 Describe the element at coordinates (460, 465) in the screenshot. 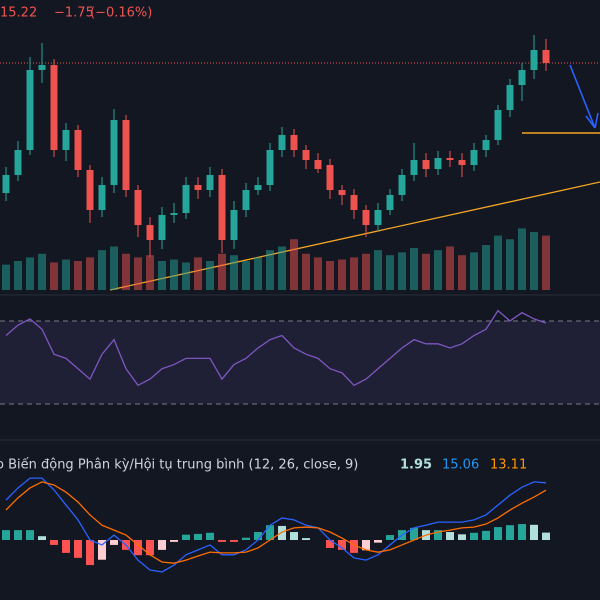

I see `macd-value: 15.06` at that location.